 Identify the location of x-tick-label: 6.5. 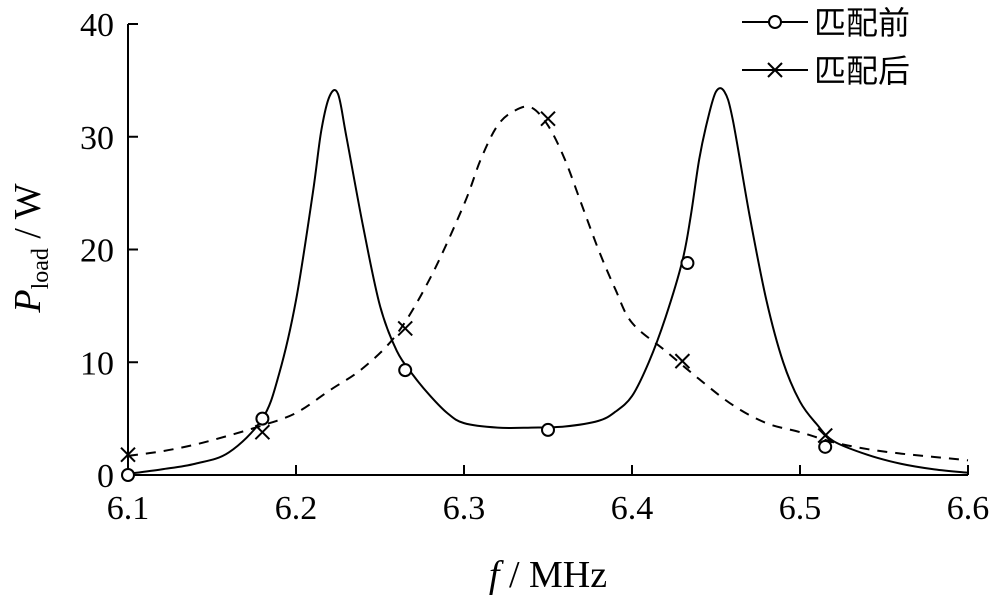
(800, 508).